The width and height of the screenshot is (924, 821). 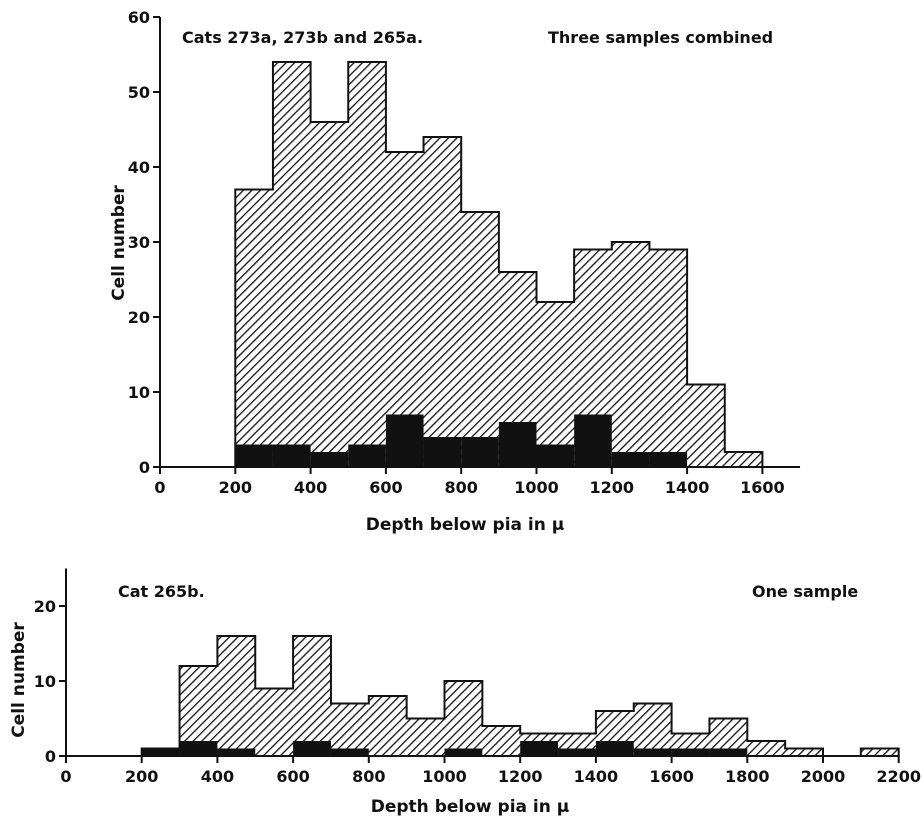 What do you see at coordinates (161, 591) in the screenshot?
I see `chart-bottom-title-left: Cat 265b.` at bounding box center [161, 591].